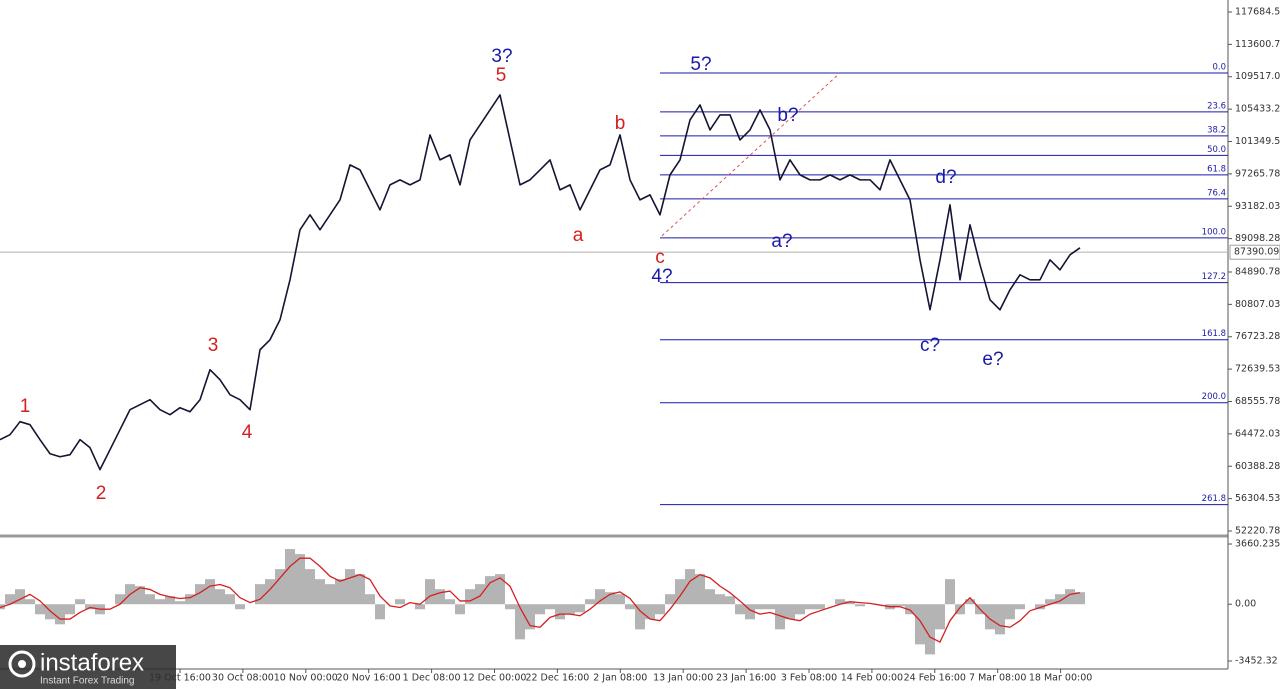 The height and width of the screenshot is (689, 1280). Describe the element at coordinates (1214, 277) in the screenshot. I see `fib-level-label: 127.2` at that location.